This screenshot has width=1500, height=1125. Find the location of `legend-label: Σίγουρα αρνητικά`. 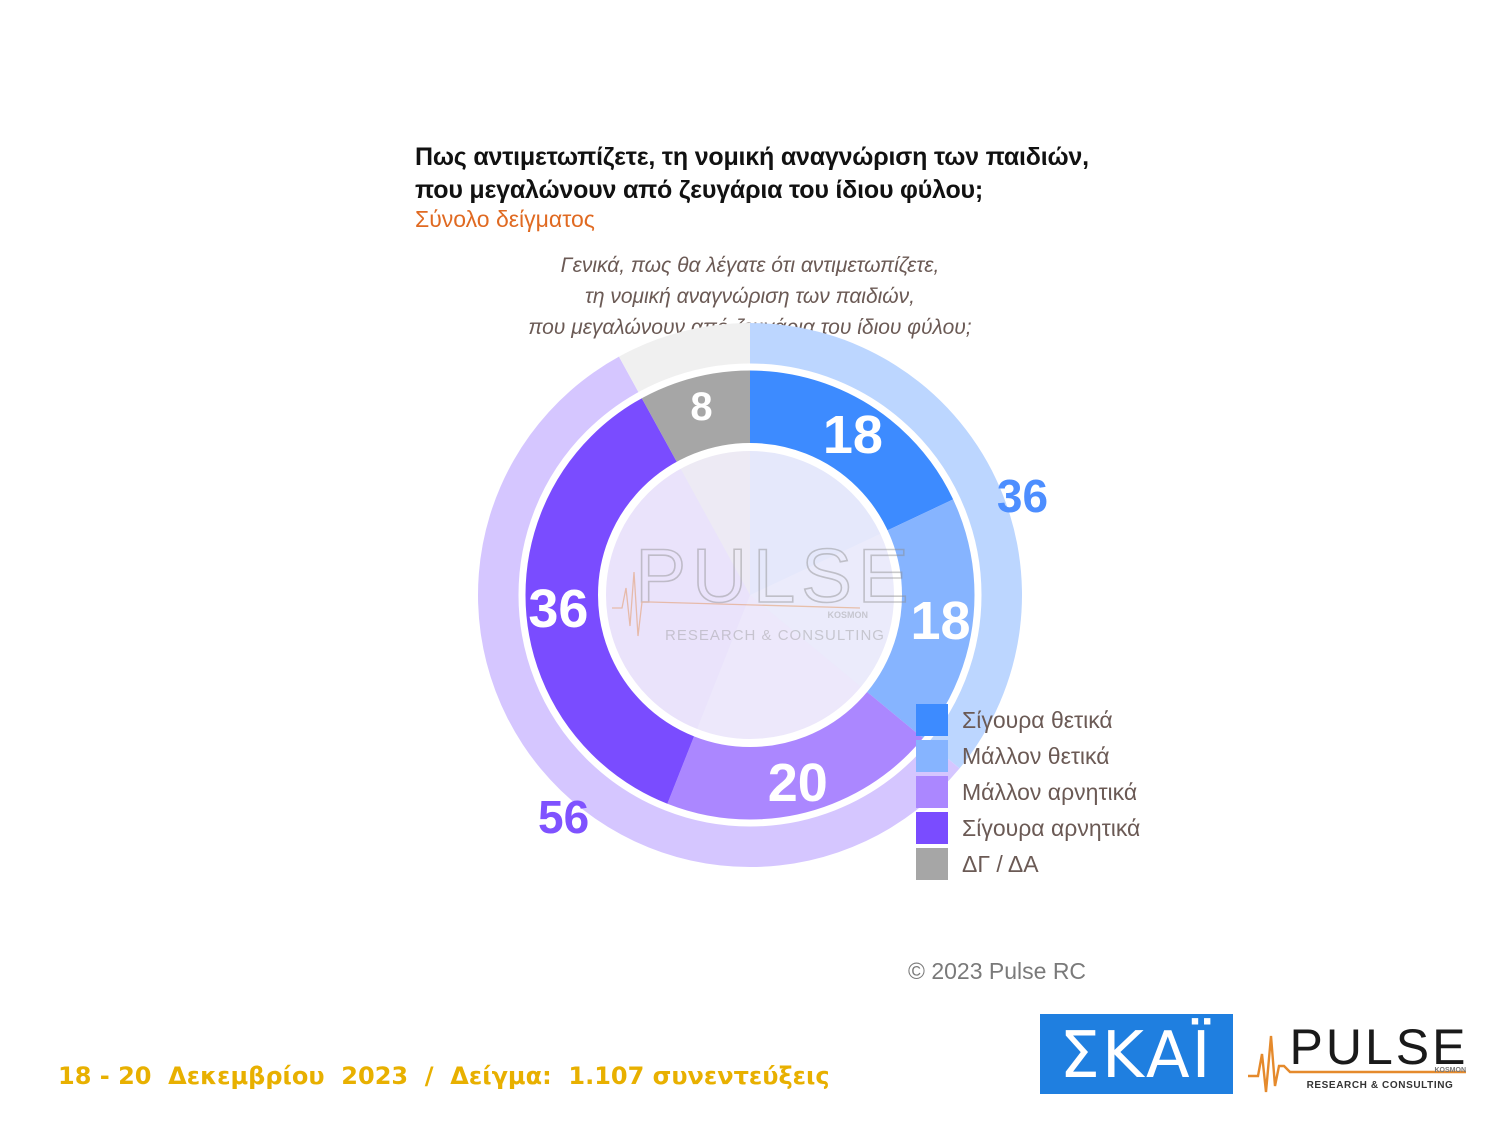

legend-label: Σίγουρα αρνητικά is located at coordinates (1051, 827).